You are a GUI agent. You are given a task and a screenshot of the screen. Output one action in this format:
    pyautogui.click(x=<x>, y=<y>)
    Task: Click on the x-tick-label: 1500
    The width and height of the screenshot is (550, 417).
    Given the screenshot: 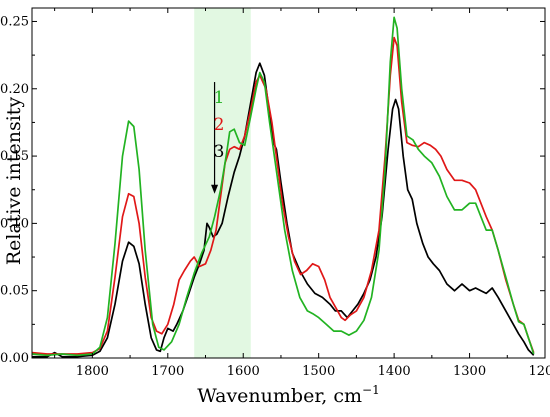 What is the action you would take?
    pyautogui.click(x=318, y=371)
    